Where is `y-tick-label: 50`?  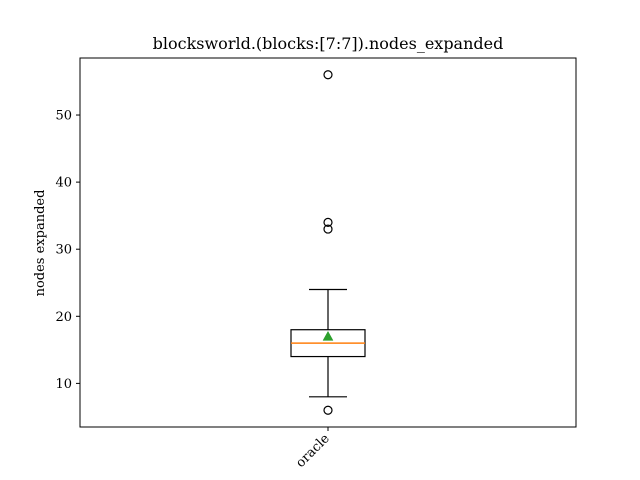
y-tick-label: 50 is located at coordinates (63, 116).